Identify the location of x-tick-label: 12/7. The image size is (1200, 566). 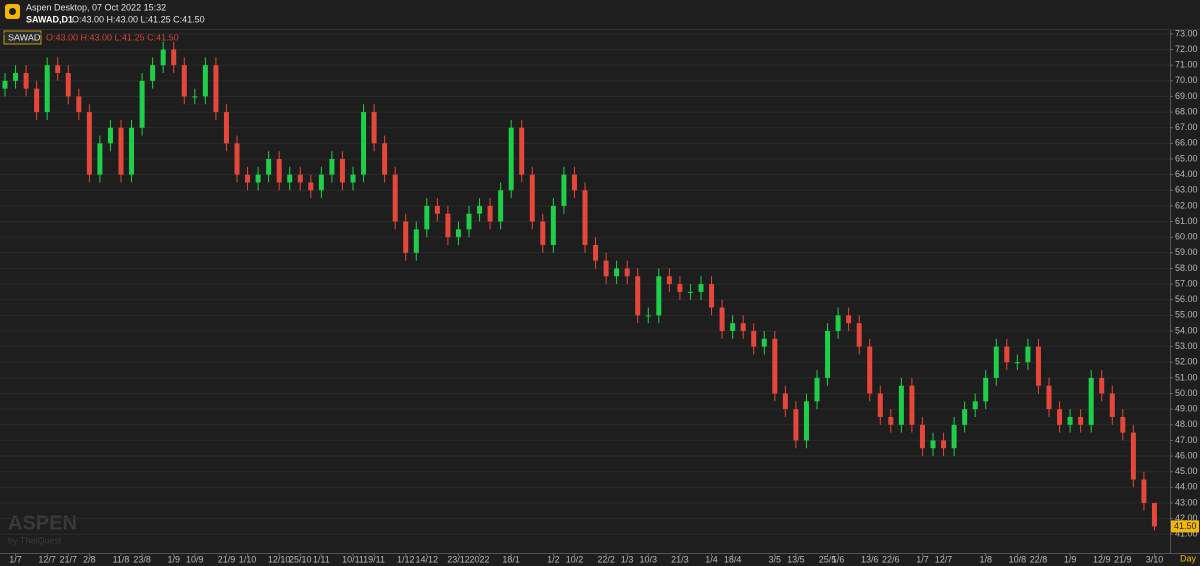
(944, 559).